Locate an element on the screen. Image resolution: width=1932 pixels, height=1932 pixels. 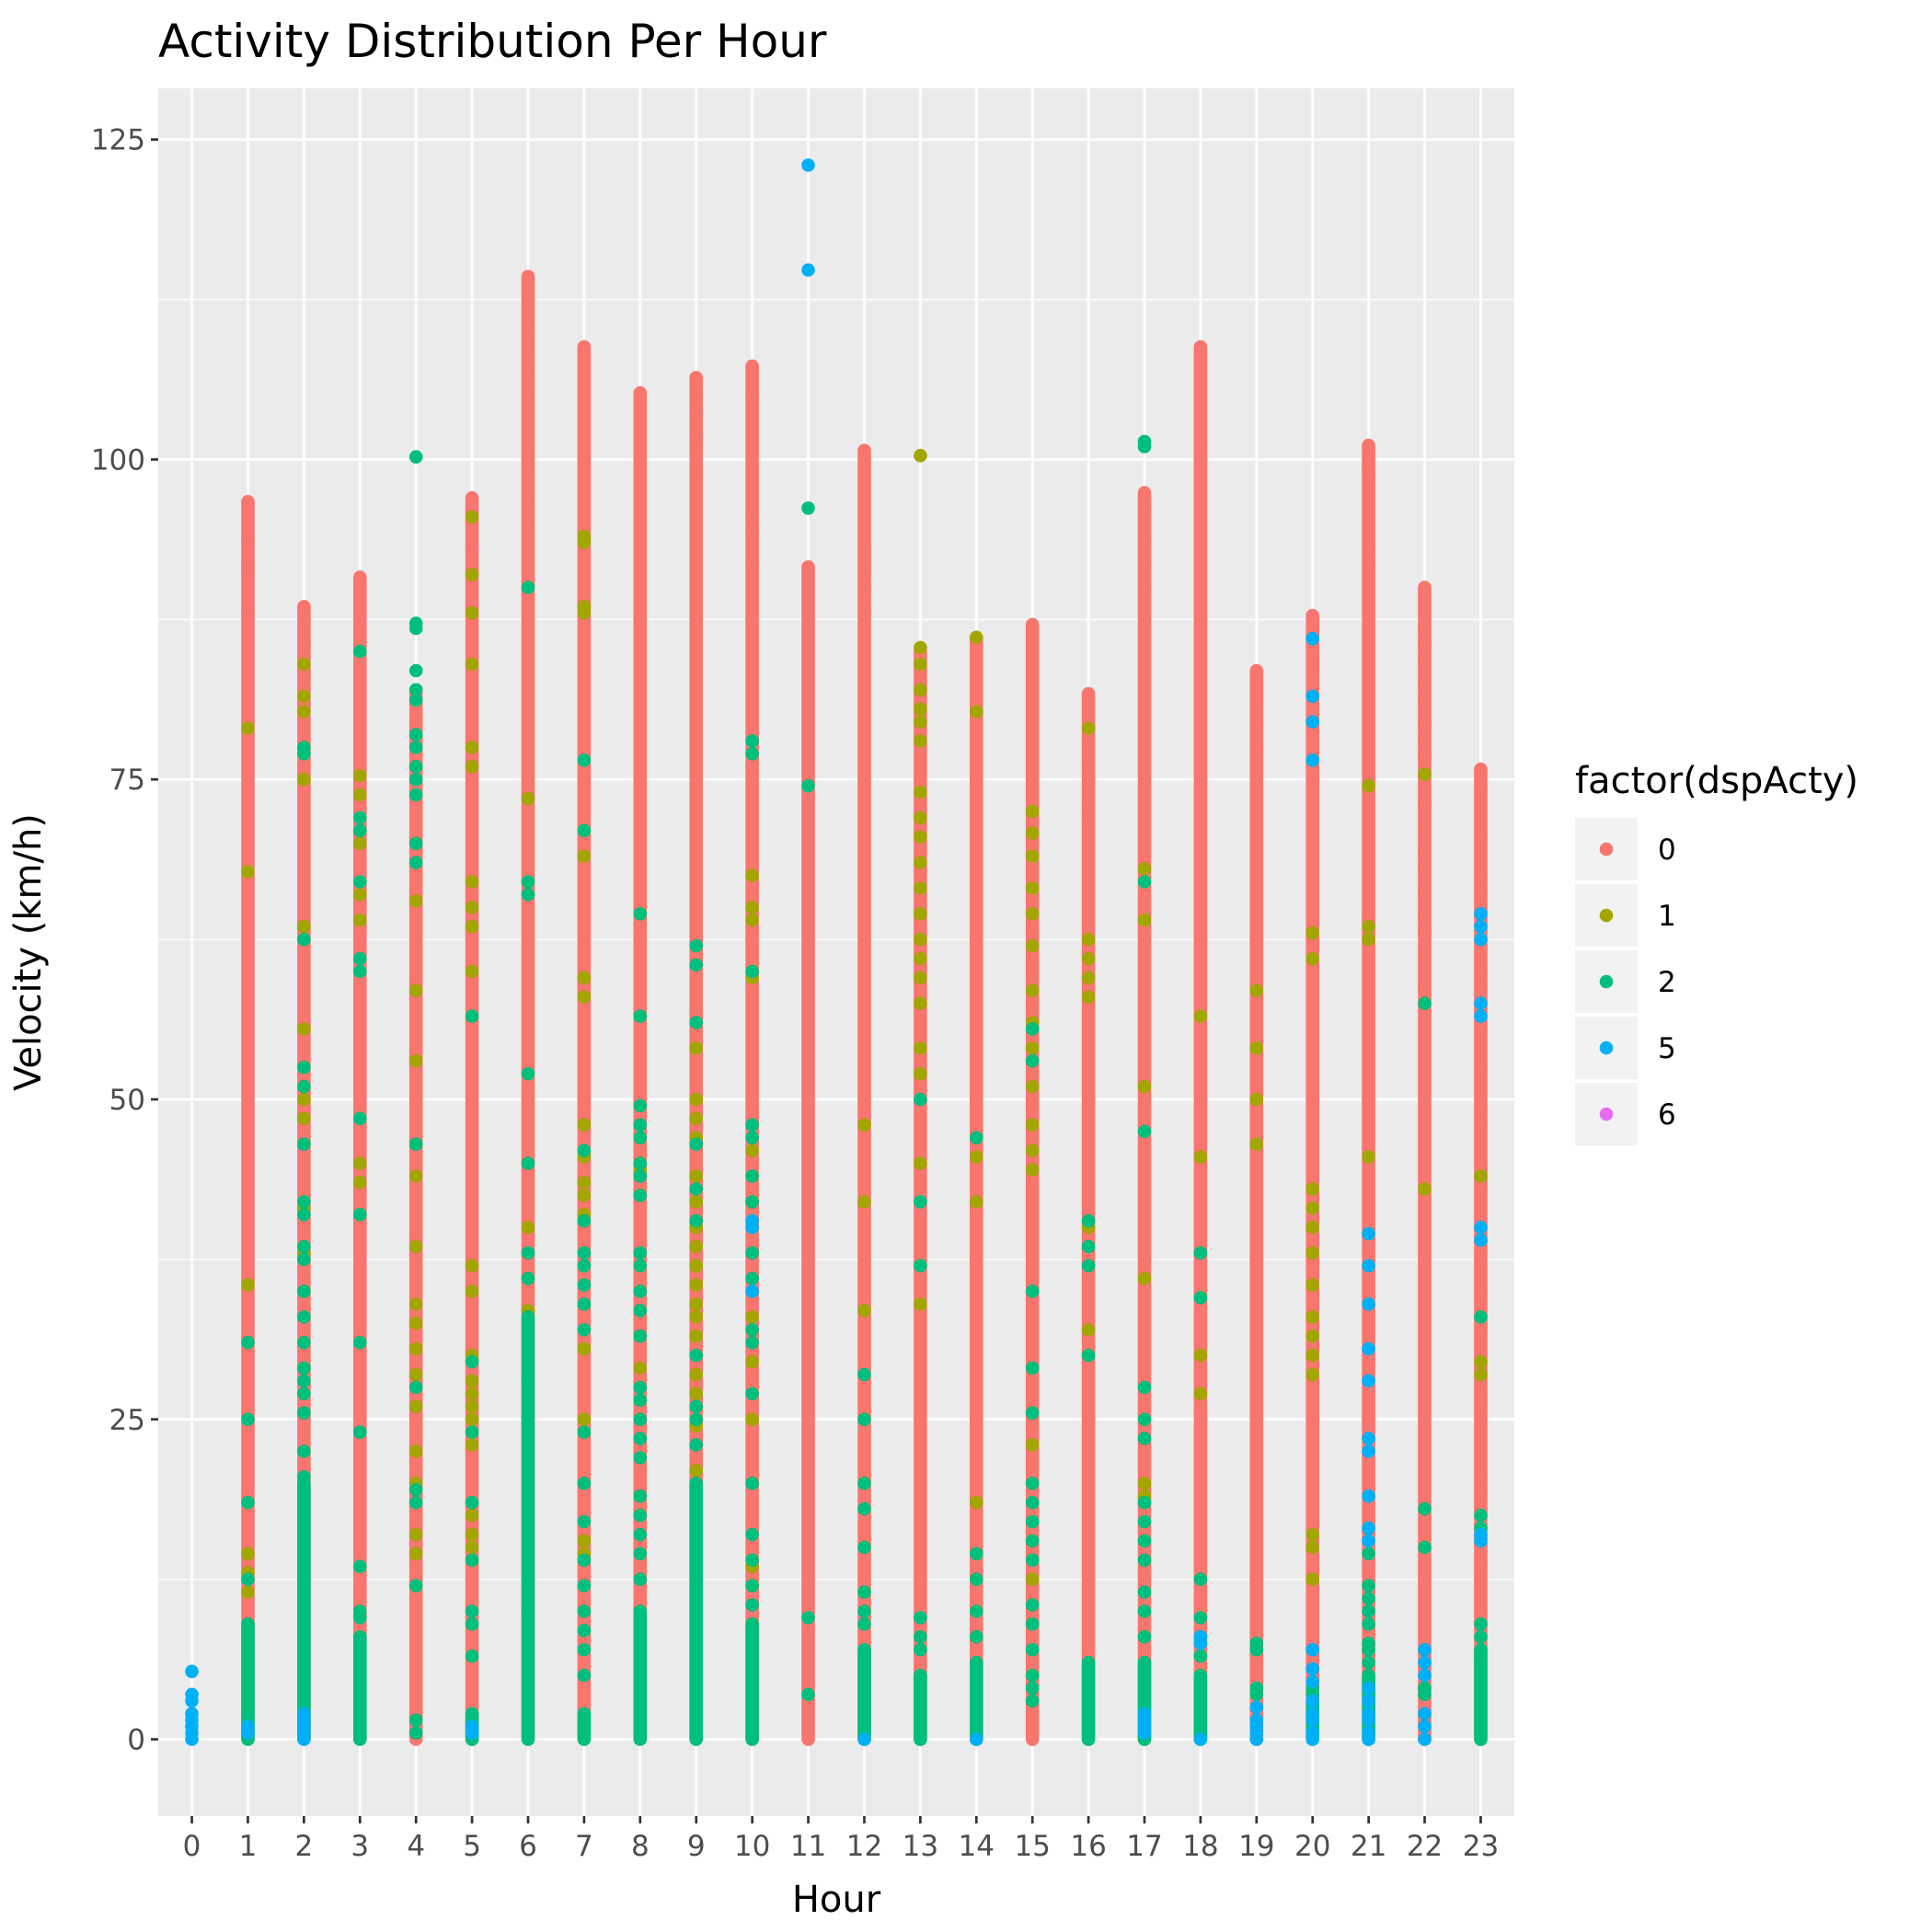
legend-title: factor(dspActy) is located at coordinates (1716, 781).